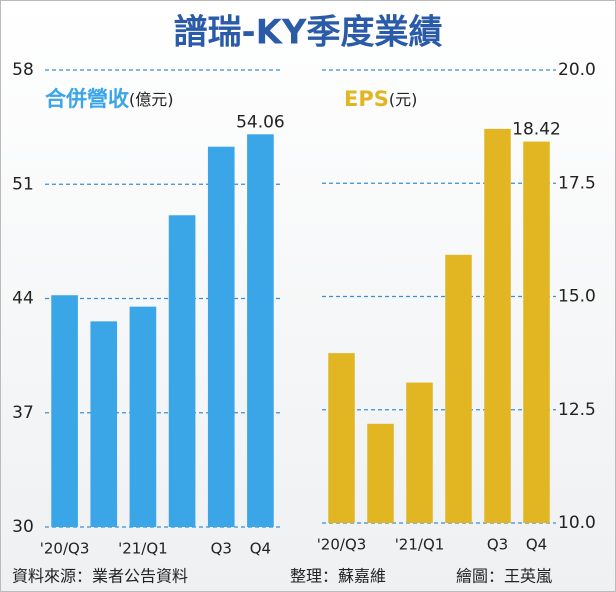 Image resolution: width=616 pixels, height=592 pixels. I want to click on illustrated-by: 繪圖：王英嵐, so click(504, 576).